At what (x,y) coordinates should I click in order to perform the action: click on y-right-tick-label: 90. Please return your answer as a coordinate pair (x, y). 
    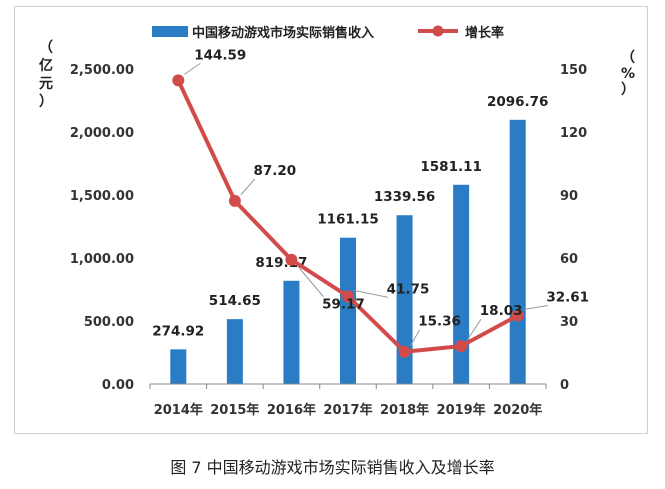
    Looking at the image, I should click on (569, 196).